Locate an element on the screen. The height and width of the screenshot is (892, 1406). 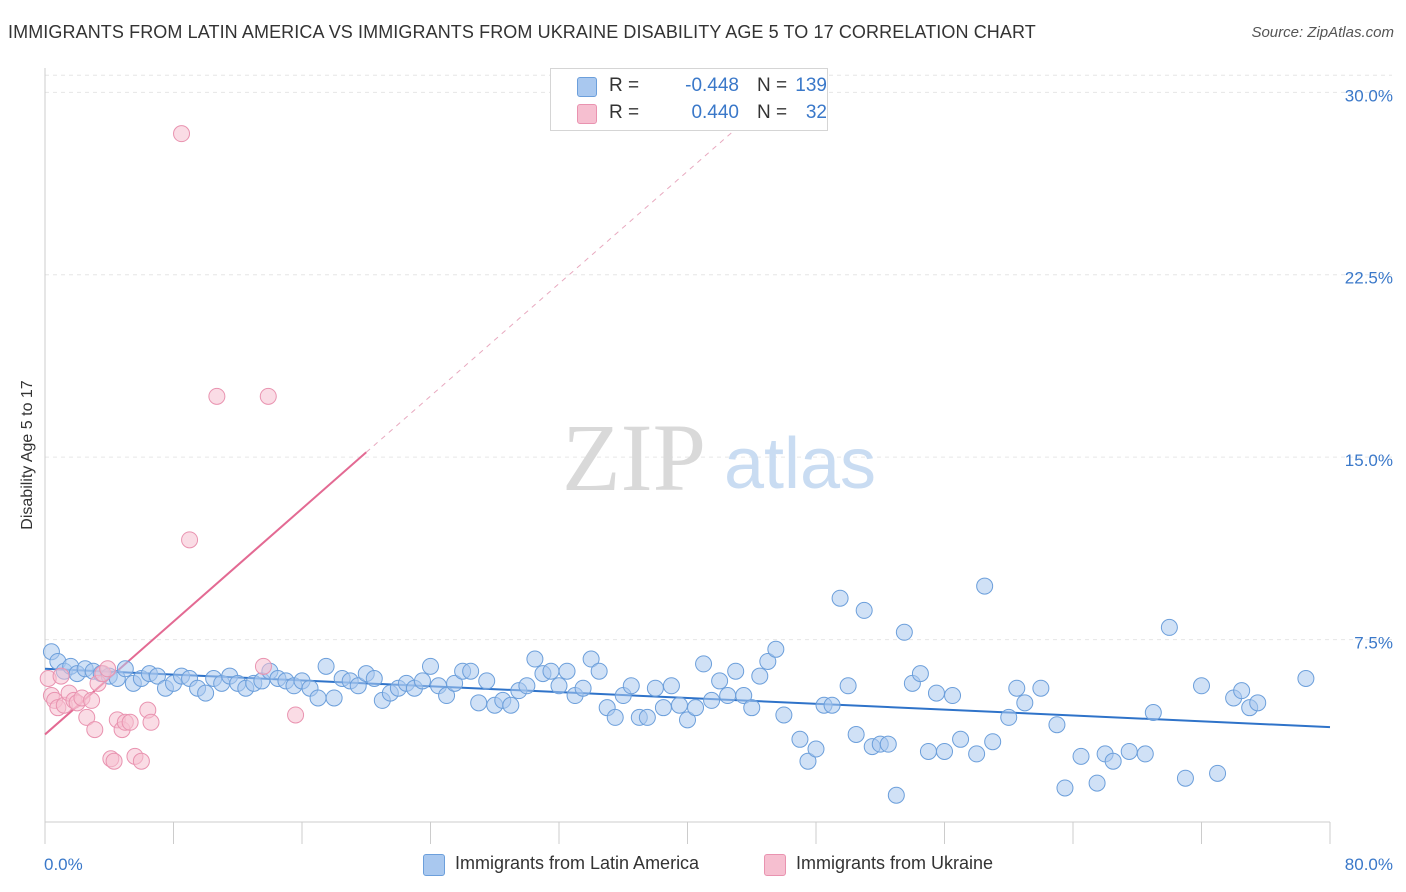
n-value: 139 is located at coordinates (811, 85).